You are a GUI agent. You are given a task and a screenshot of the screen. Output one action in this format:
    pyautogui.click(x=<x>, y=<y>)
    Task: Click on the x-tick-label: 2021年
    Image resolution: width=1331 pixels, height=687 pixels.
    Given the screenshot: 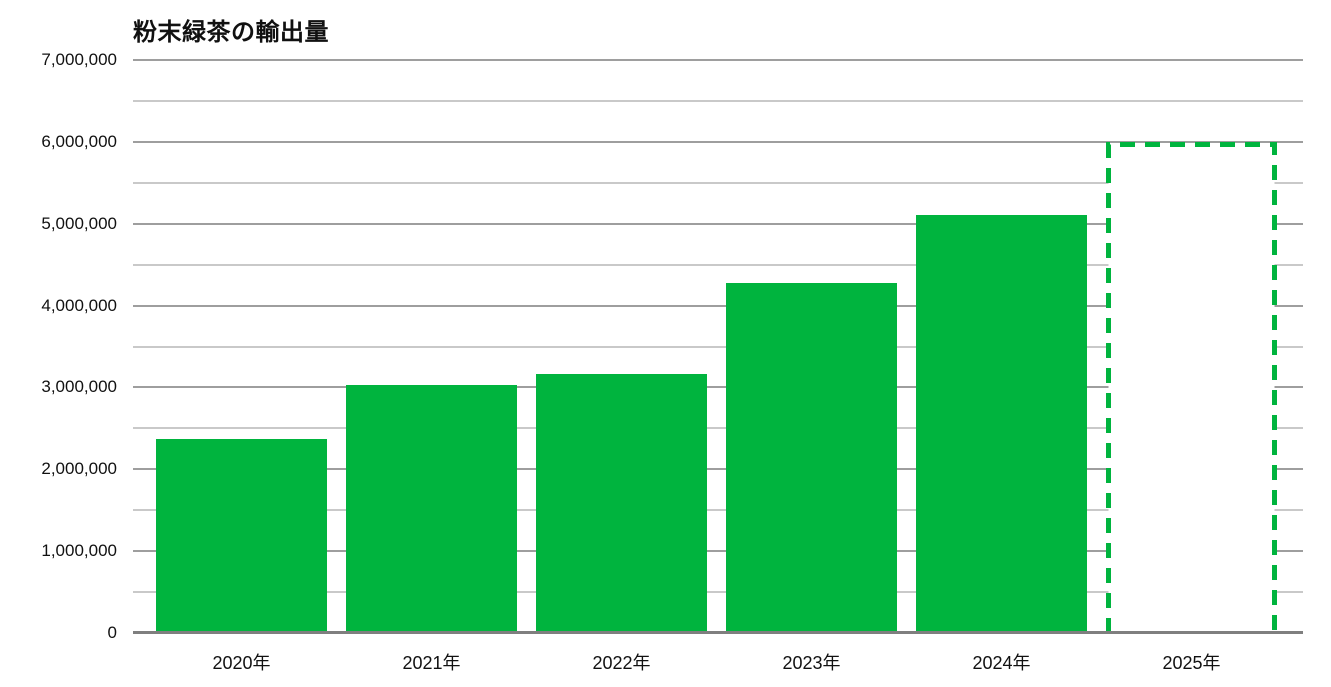 What is the action you would take?
    pyautogui.click(x=431, y=663)
    